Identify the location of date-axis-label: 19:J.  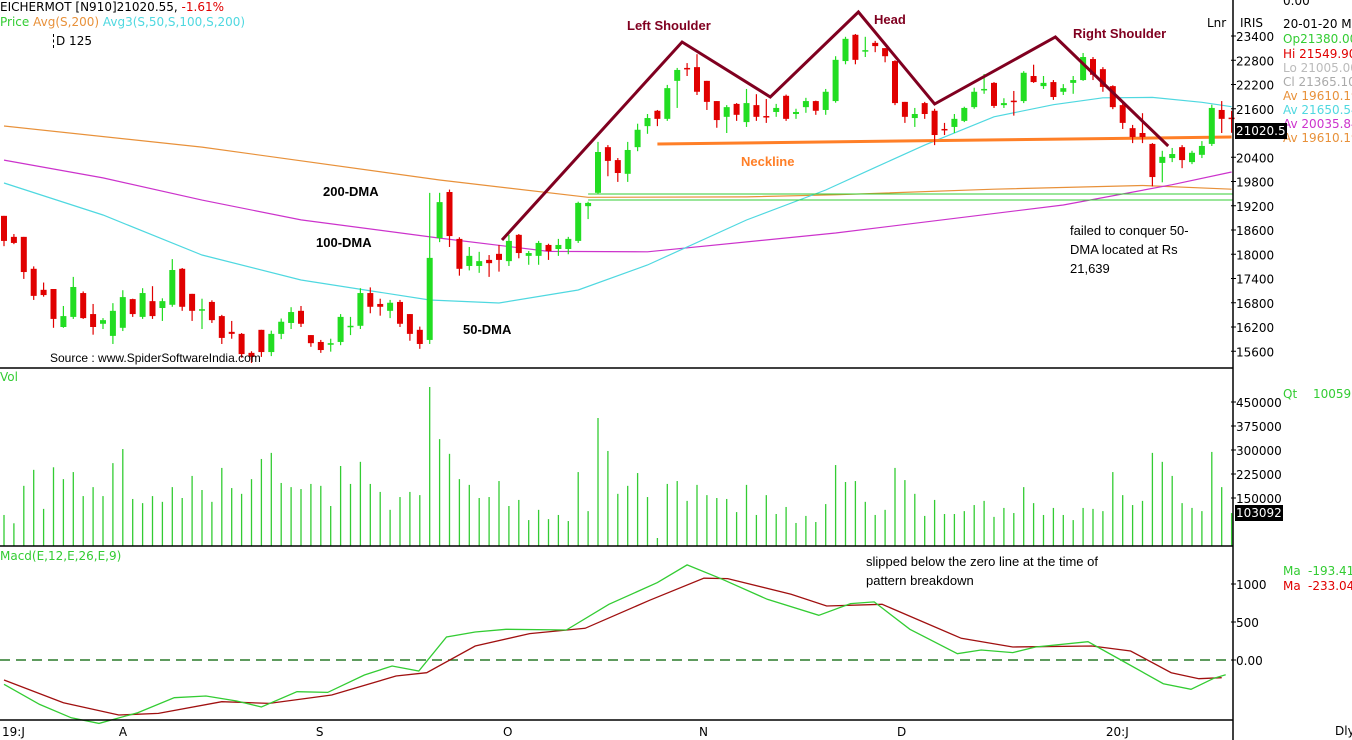
(13, 732).